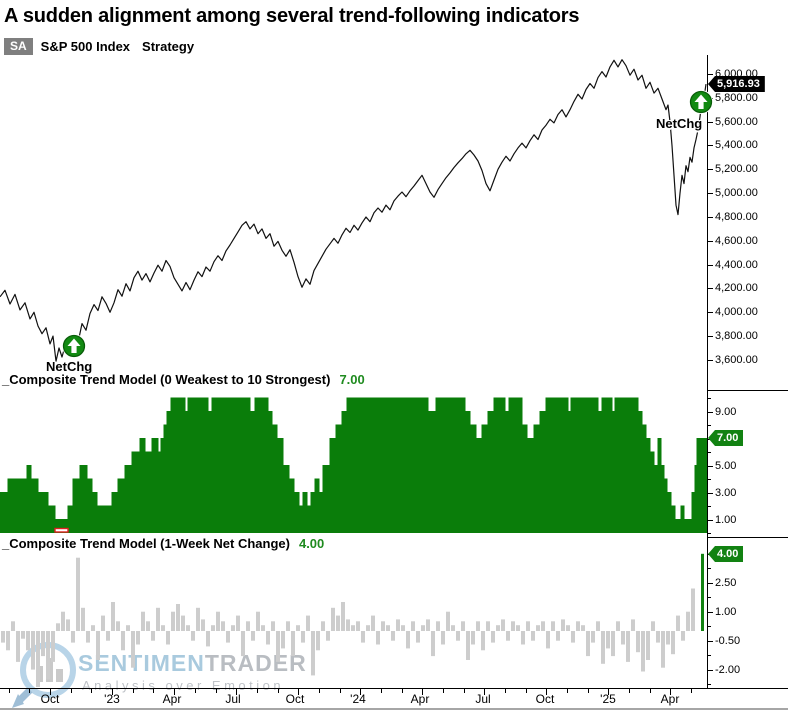  What do you see at coordinates (736, 288) in the screenshot?
I see `y-axis-tick-label: 4,200.00` at bounding box center [736, 288].